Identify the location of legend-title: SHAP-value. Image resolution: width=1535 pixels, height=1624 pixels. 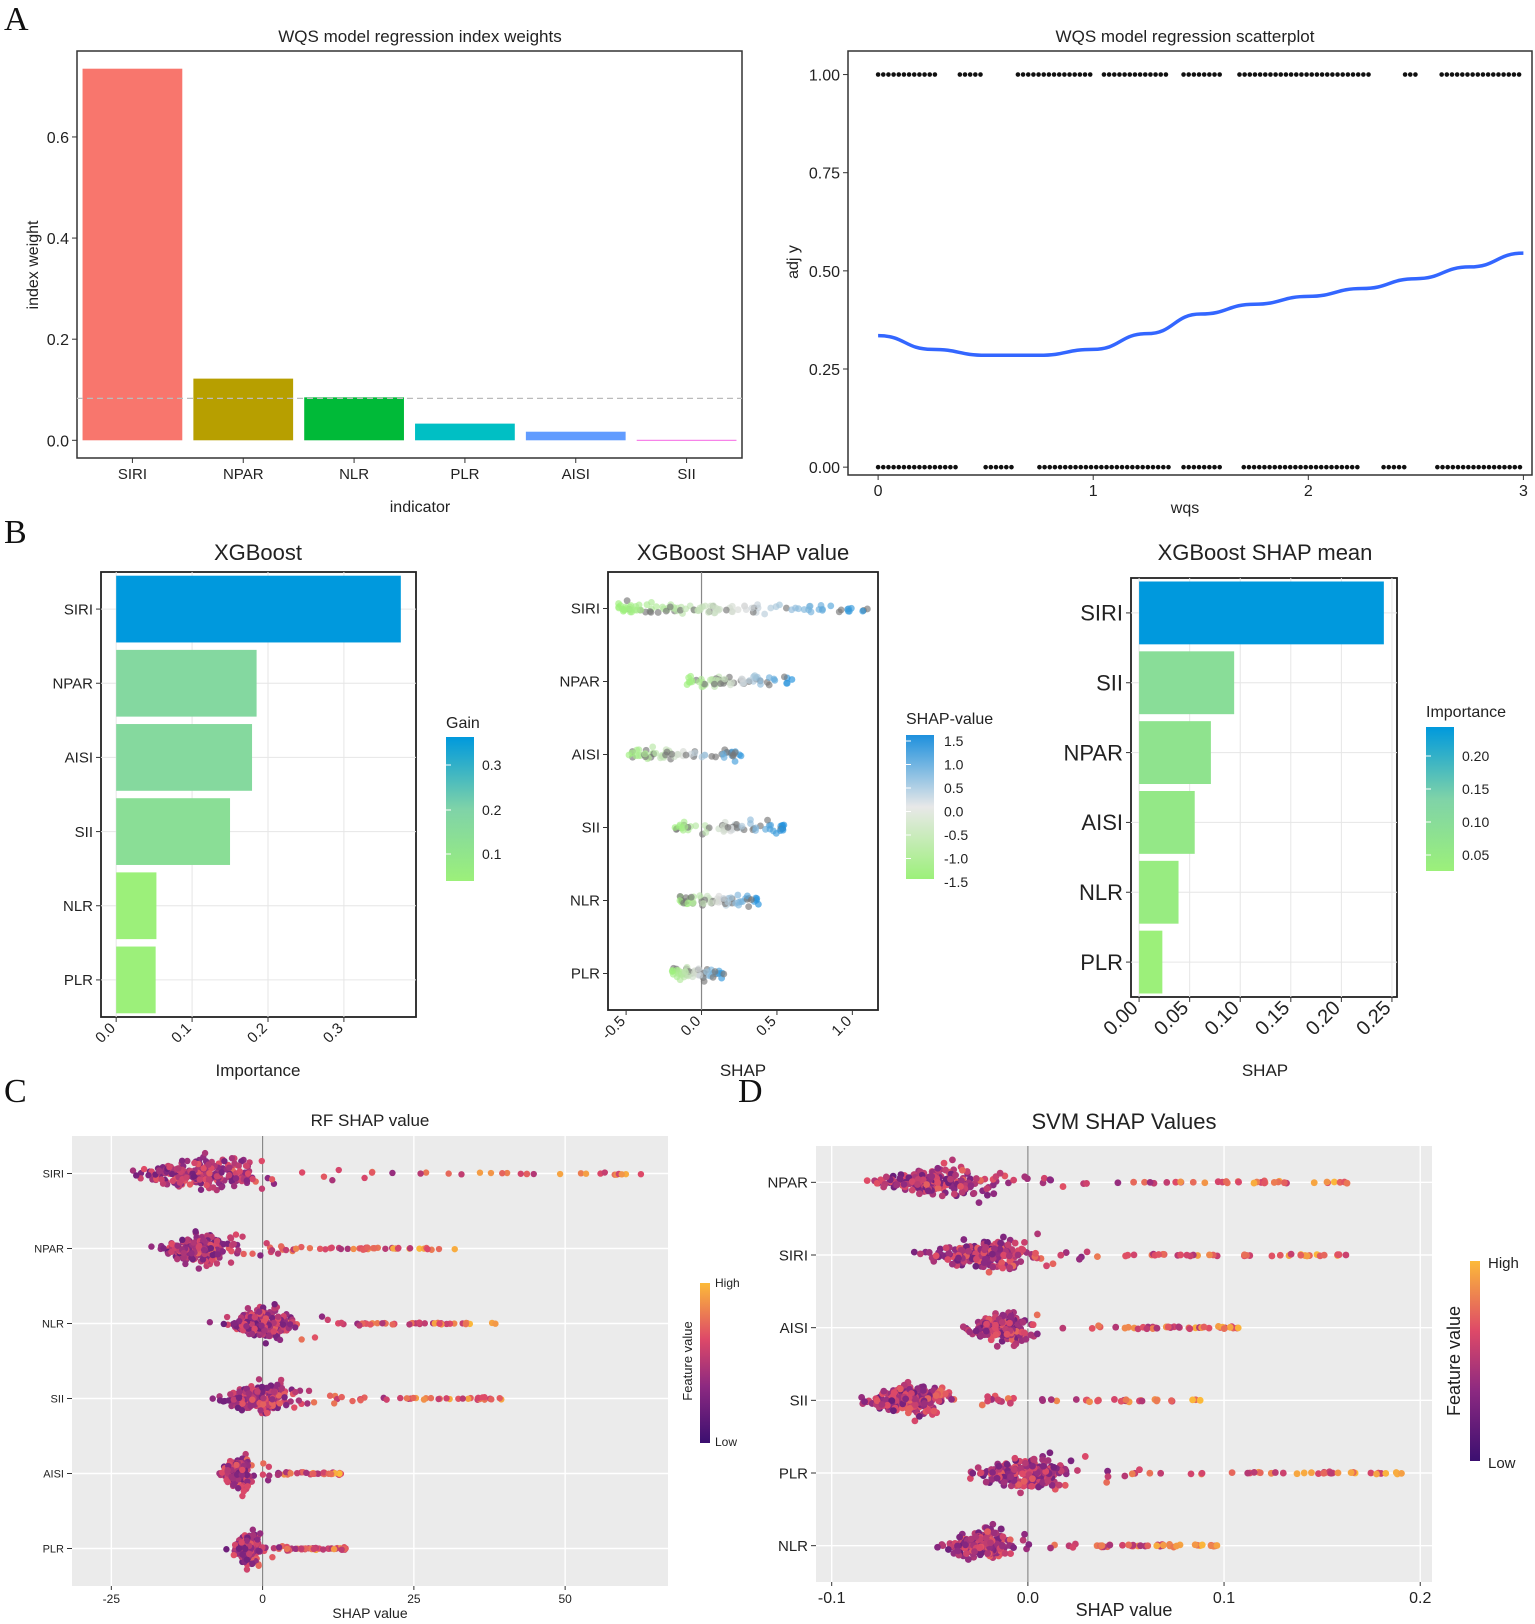
(949, 719).